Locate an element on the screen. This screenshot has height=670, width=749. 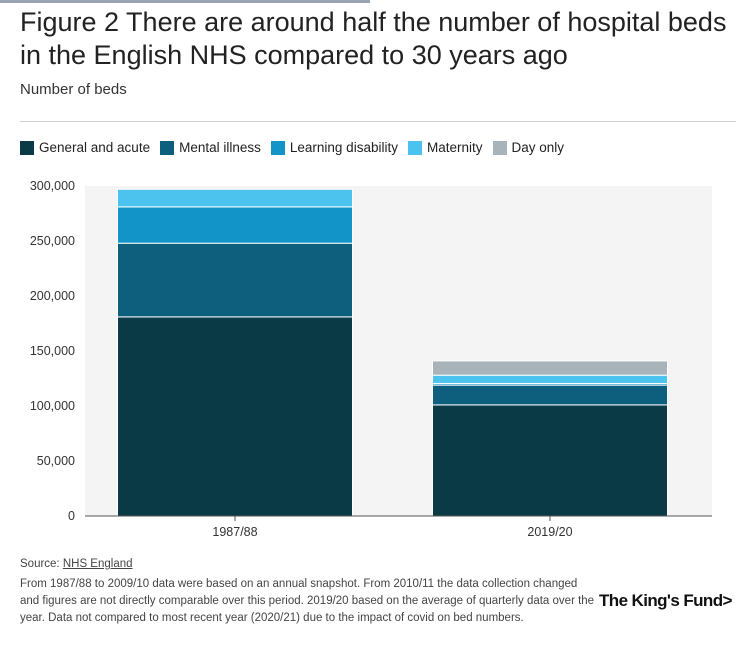
legend-item: Mental illness is located at coordinates (210, 147).